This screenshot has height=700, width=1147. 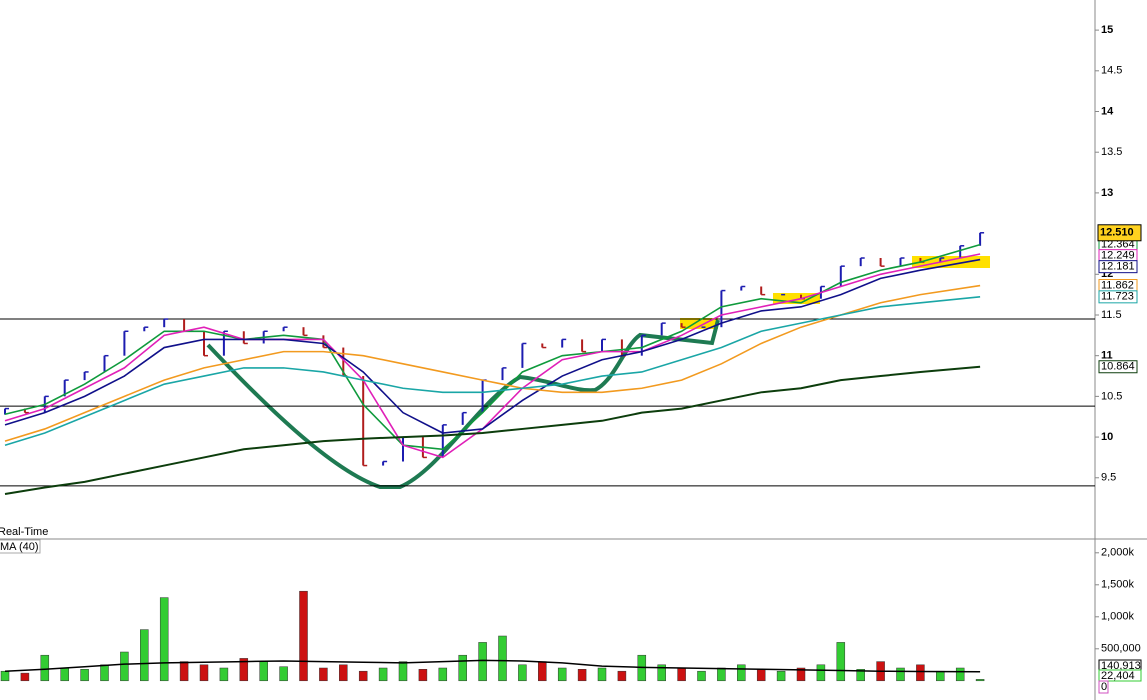 I want to click on value-tag-label: 11.723, so click(x=1117, y=297).